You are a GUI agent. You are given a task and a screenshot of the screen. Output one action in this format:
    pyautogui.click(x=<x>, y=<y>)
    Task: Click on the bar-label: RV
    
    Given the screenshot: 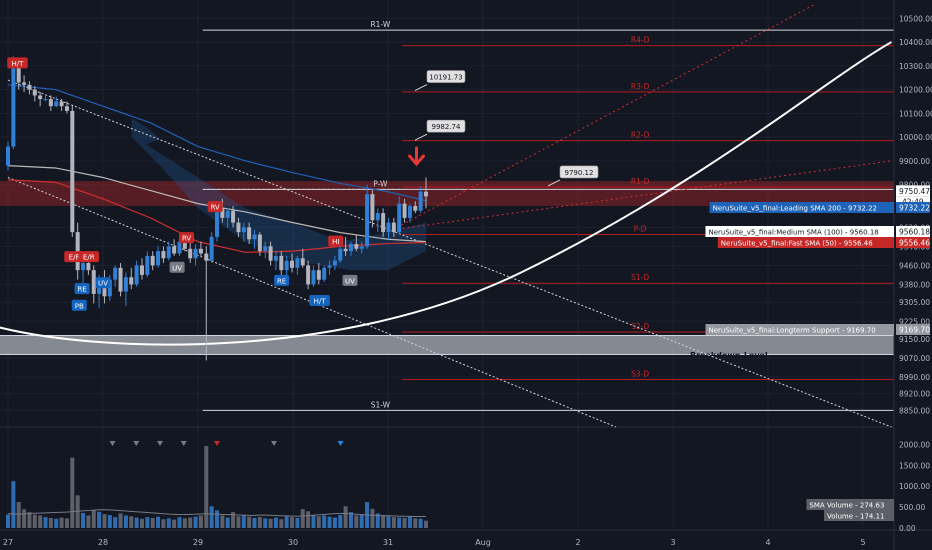 What is the action you would take?
    pyautogui.click(x=186, y=239)
    